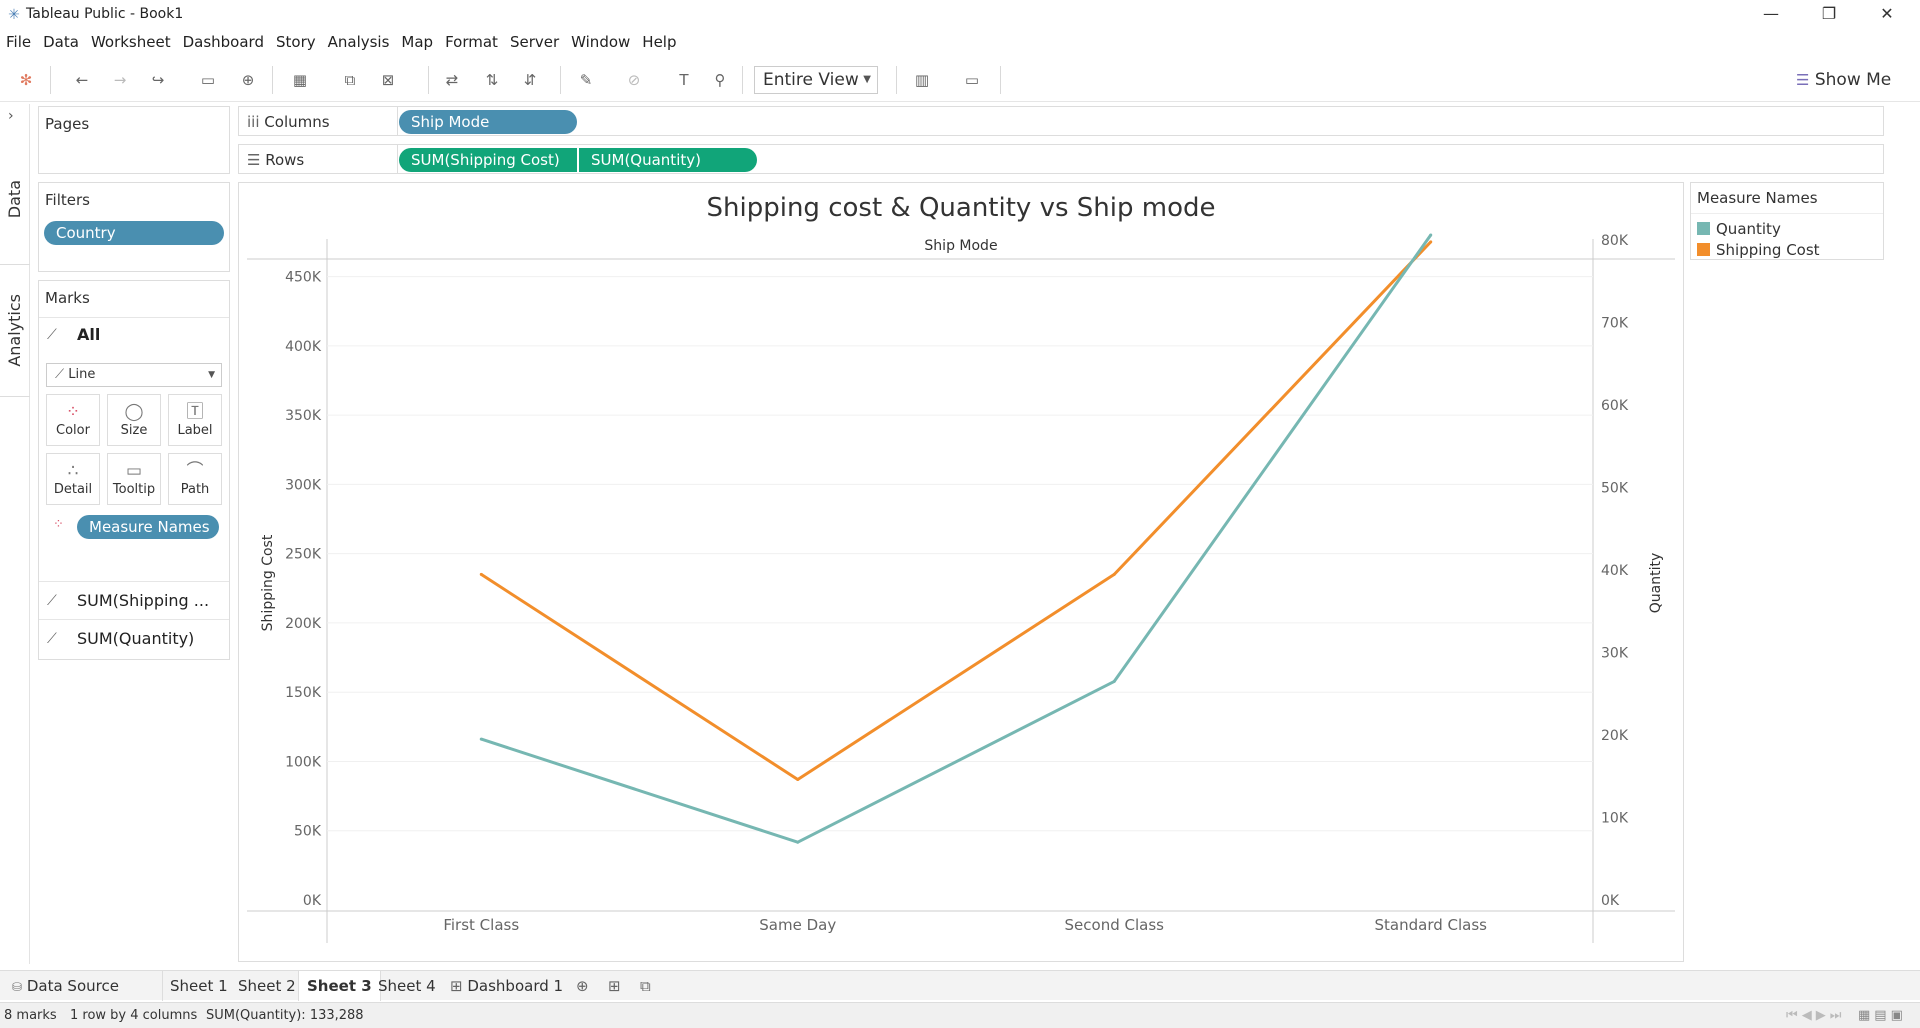 This screenshot has width=1920, height=1028. What do you see at coordinates (312, 901) in the screenshot?
I see `y-left-tick-label: 0K` at bounding box center [312, 901].